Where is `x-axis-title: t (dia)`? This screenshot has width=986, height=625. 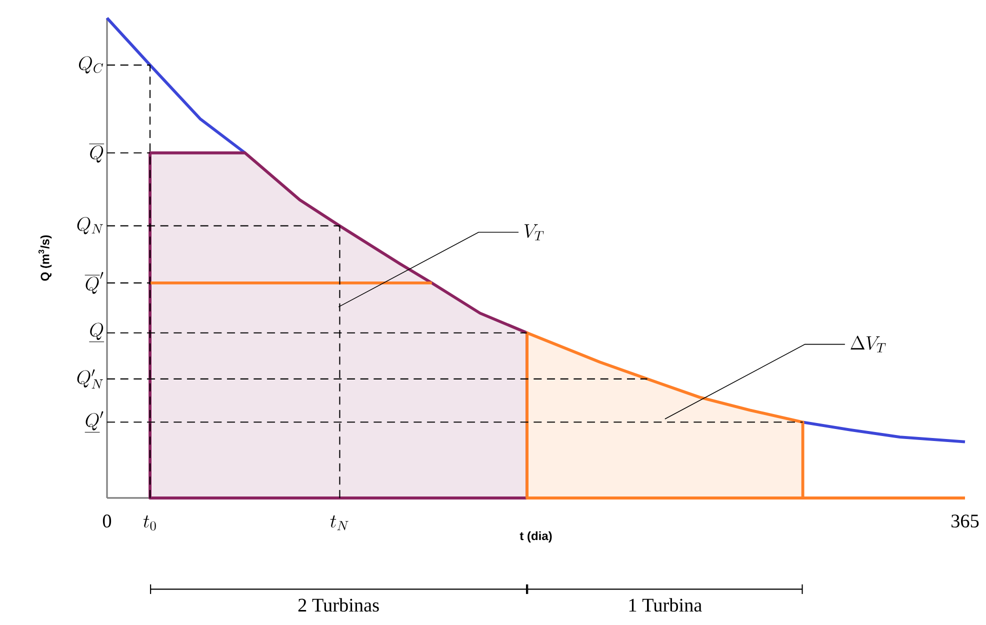 x-axis-title: t (dia) is located at coordinates (536, 537).